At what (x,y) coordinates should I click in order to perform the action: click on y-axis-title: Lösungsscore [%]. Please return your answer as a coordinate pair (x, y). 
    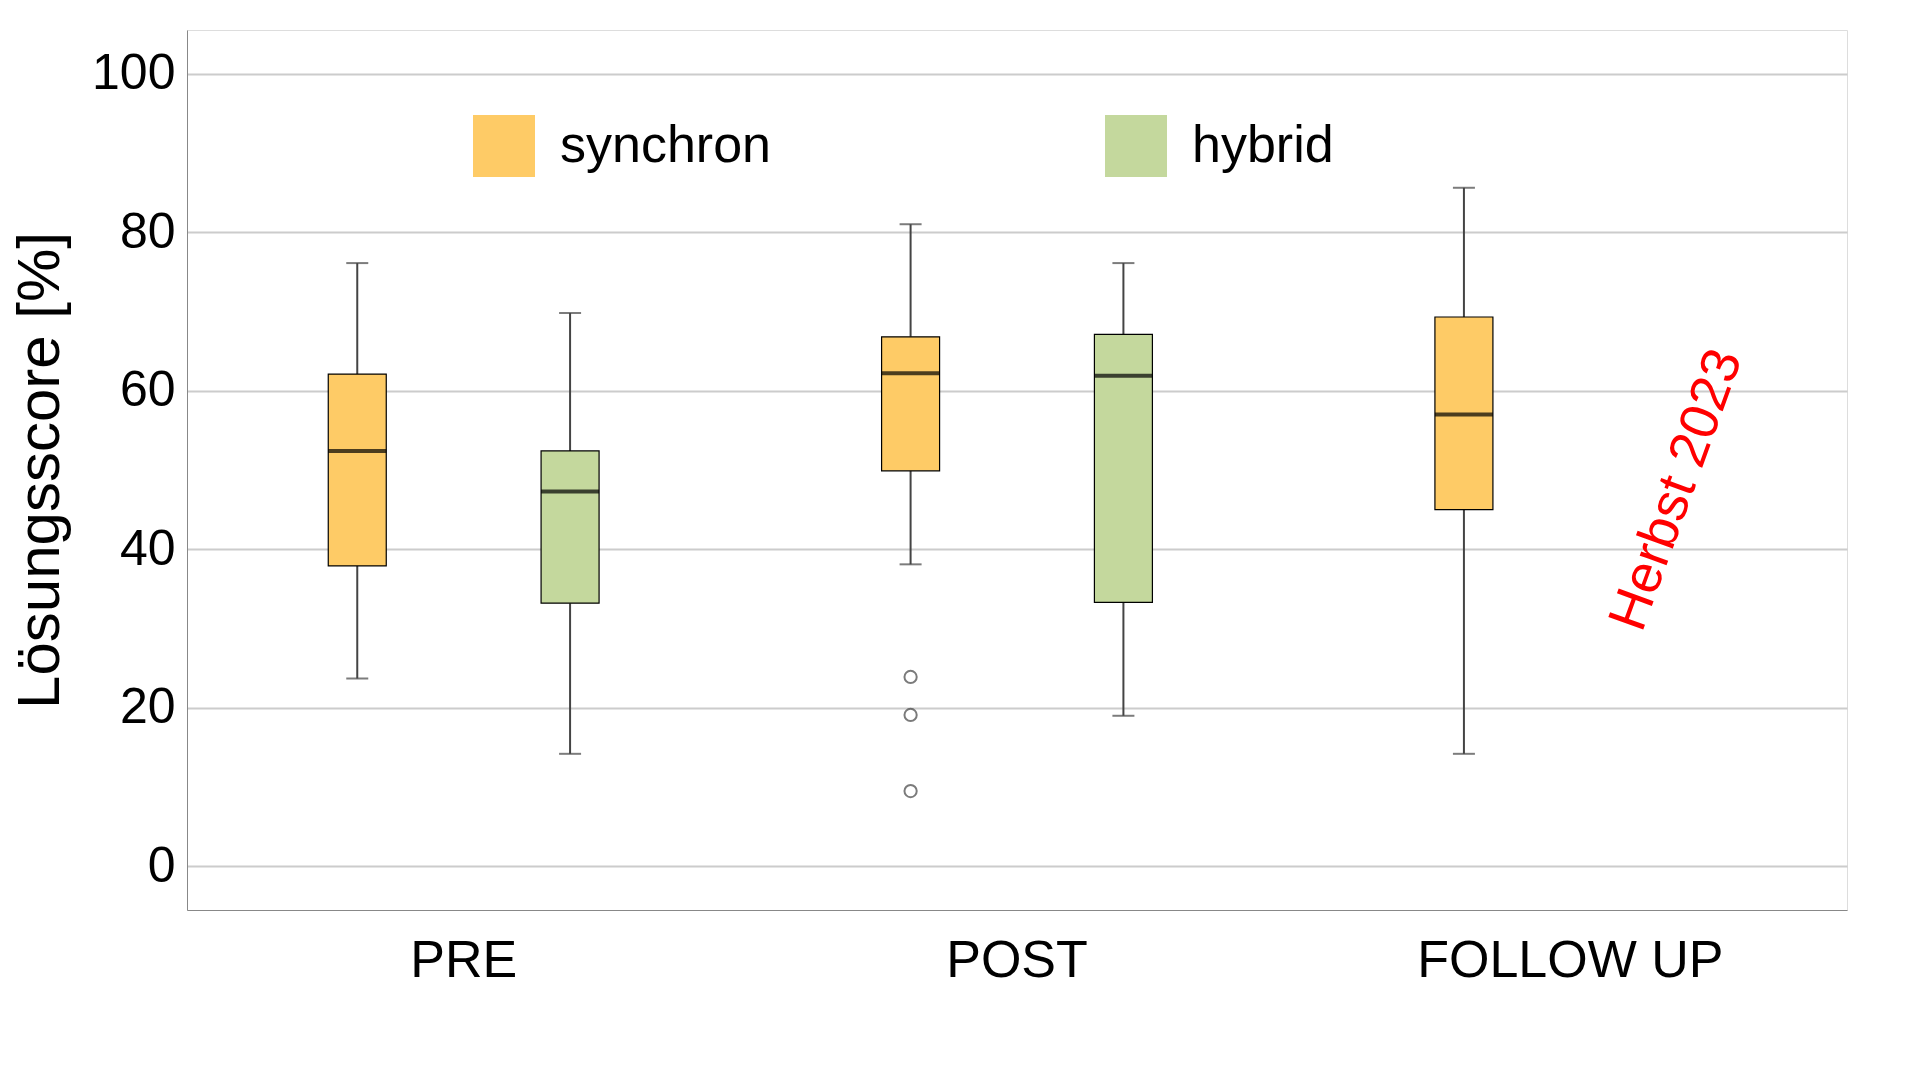
    Looking at the image, I should click on (39, 470).